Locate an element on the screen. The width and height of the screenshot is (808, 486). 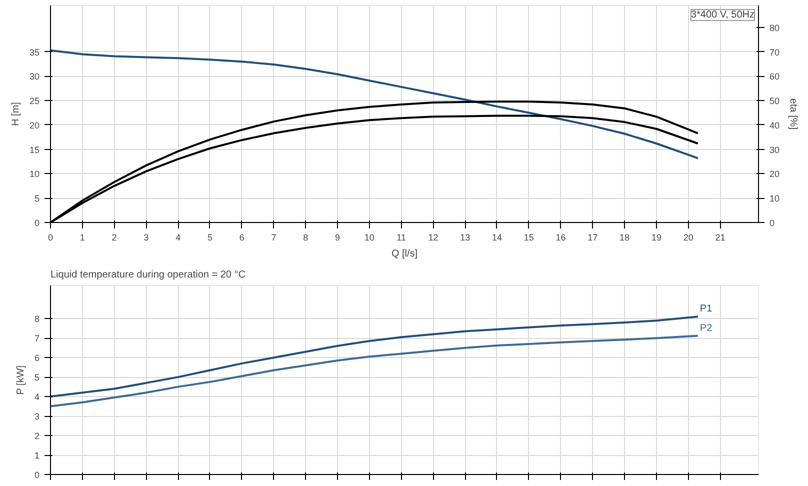
x-tick-label: 11 is located at coordinates (401, 237).